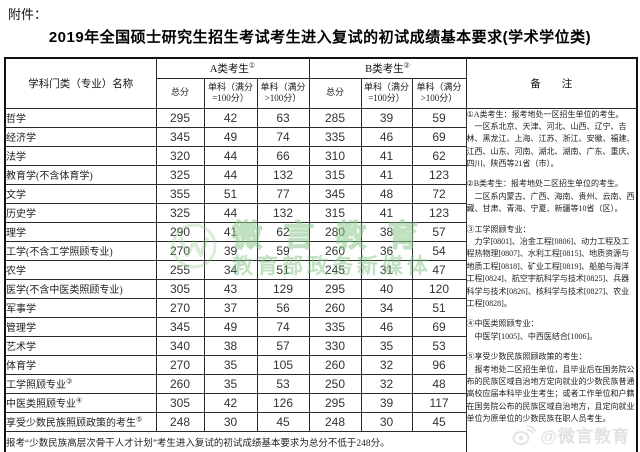  I want to click on table-row: 享受少数民族照顾政策的考生⑤ 248 30 45 248 30 45, so click(320, 421).